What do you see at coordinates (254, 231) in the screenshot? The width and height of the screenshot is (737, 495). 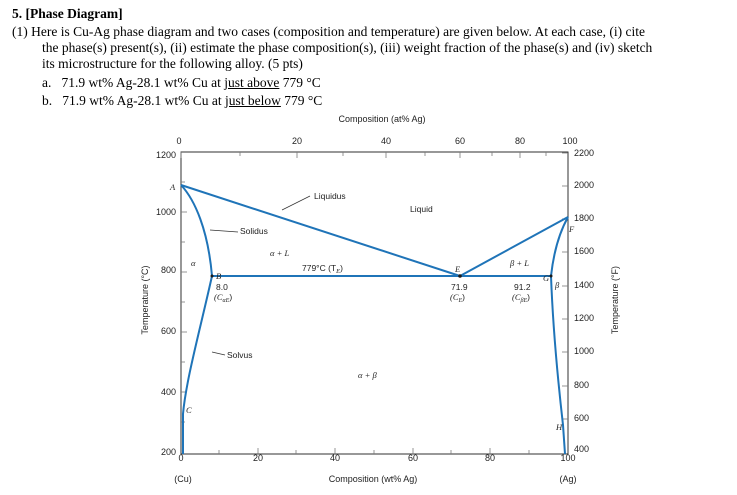 I see `label-solidus: Solidus` at bounding box center [254, 231].